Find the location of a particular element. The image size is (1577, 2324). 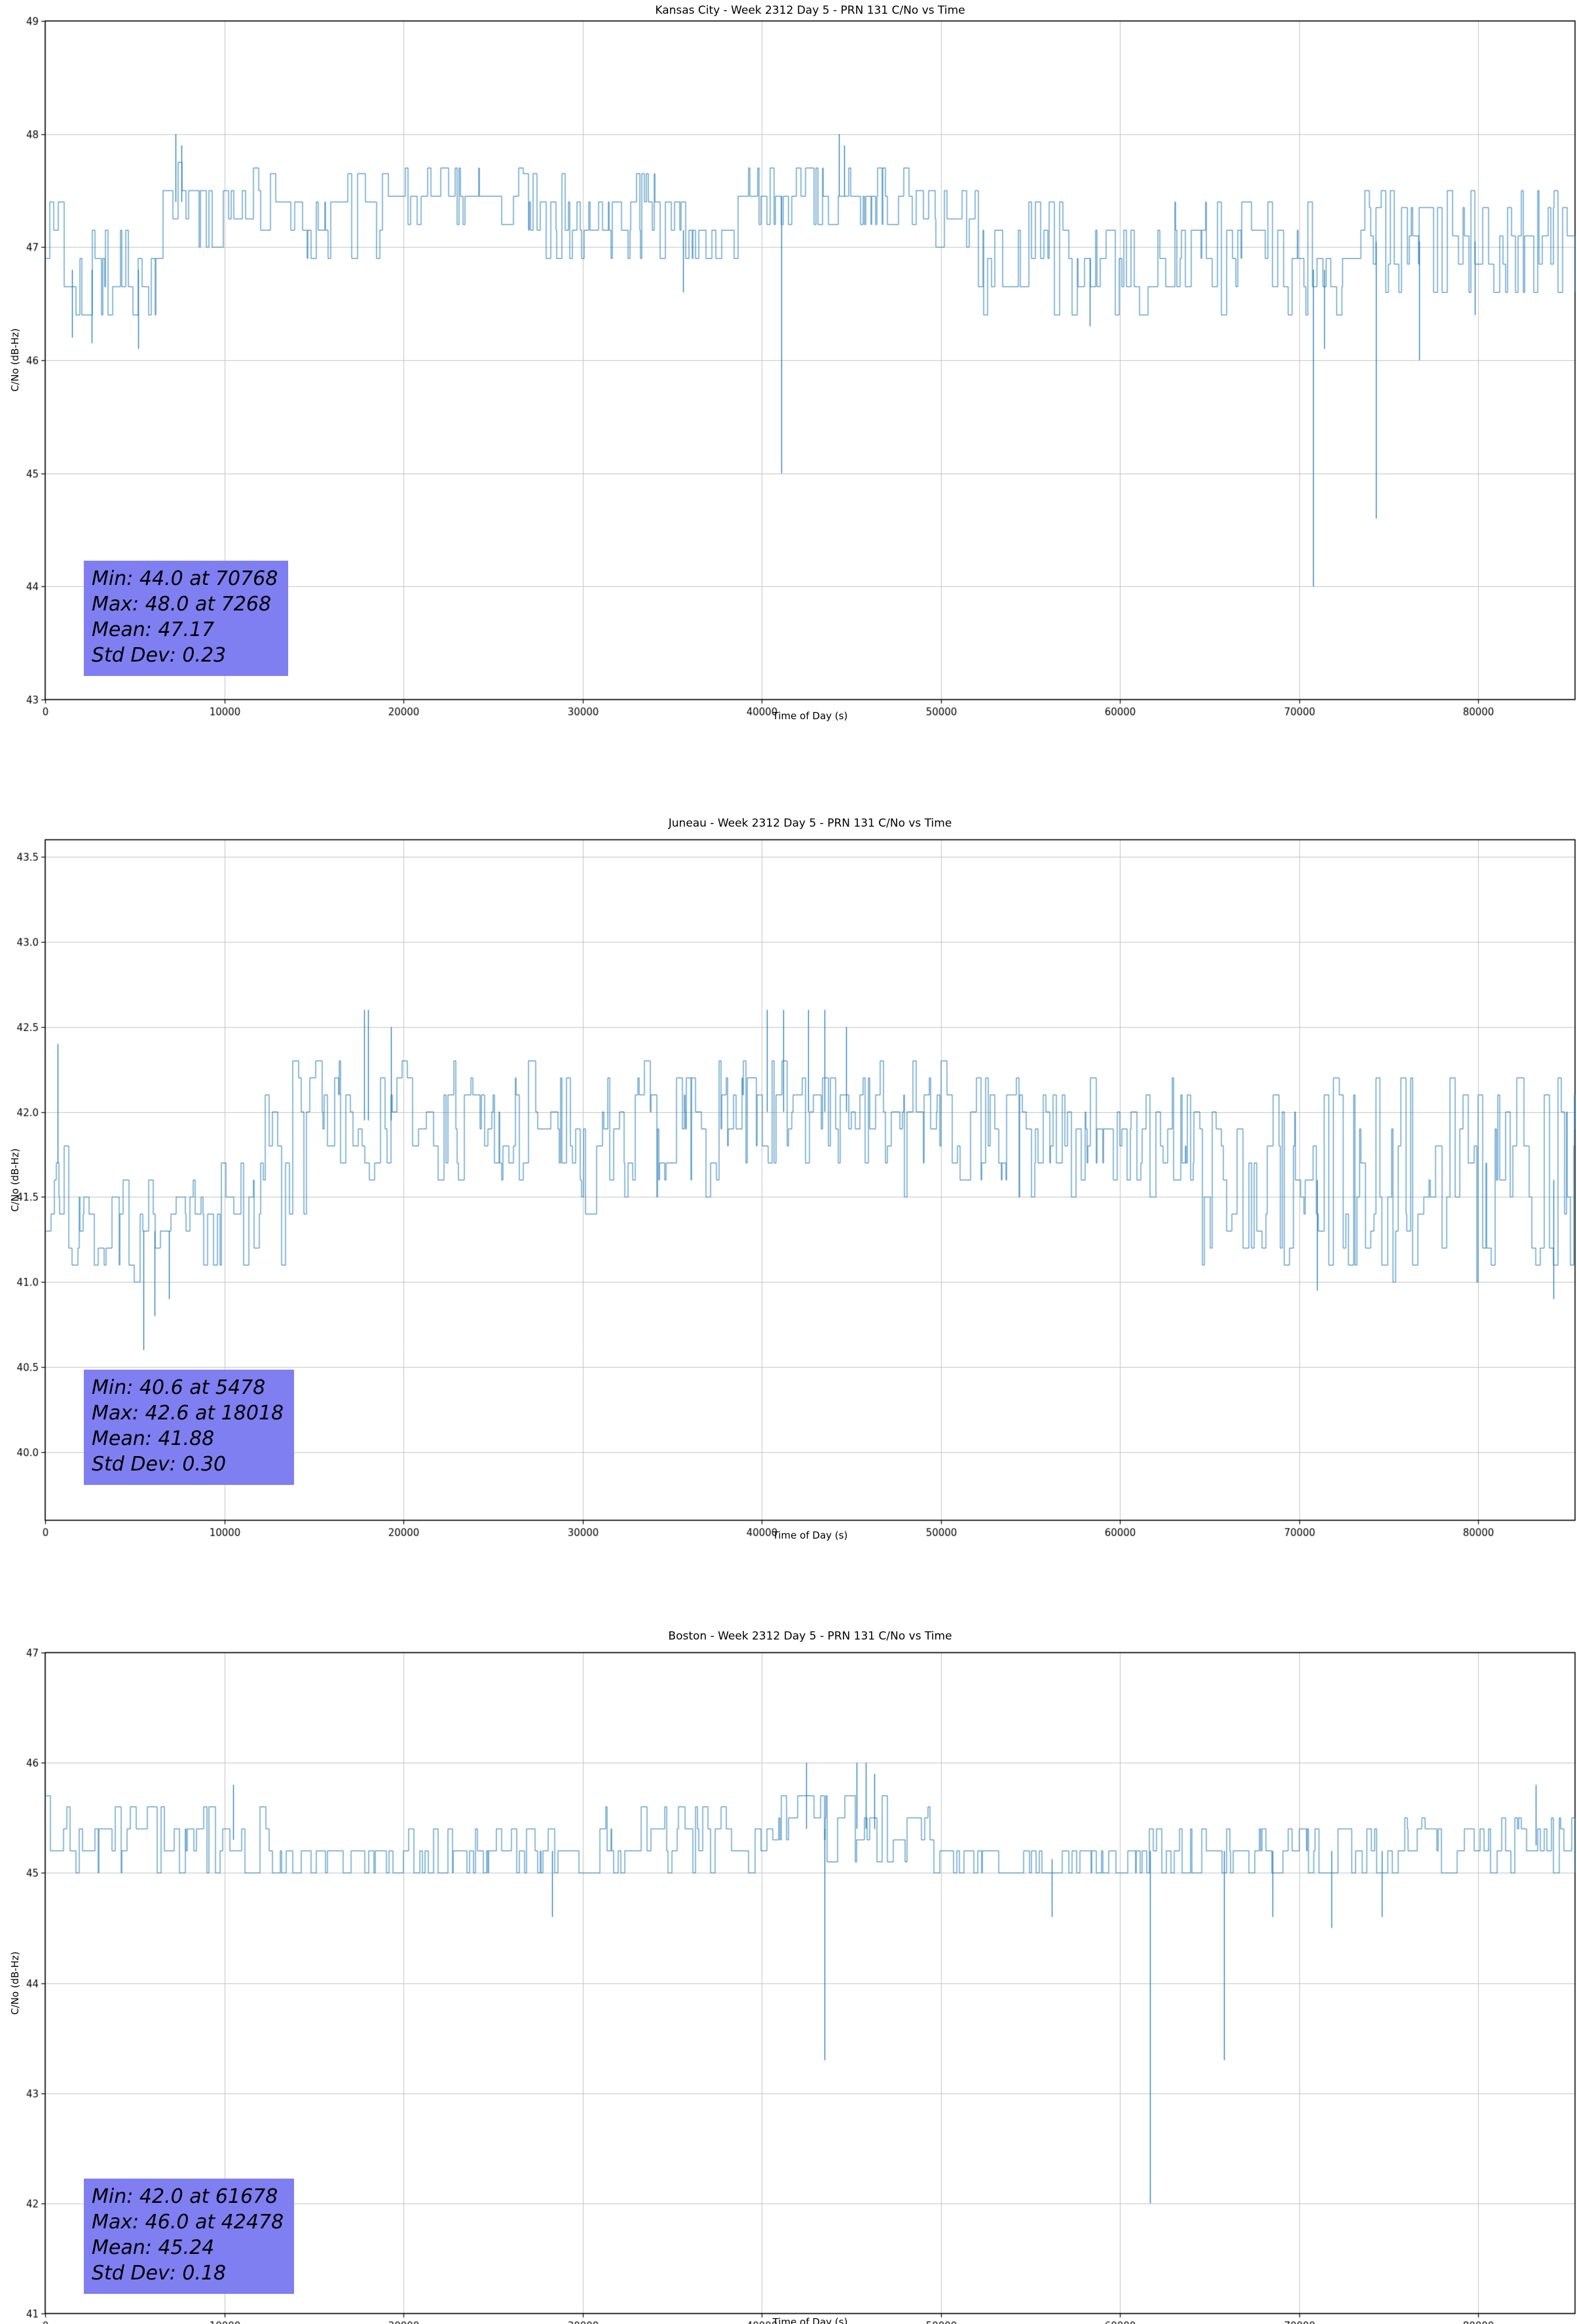

stats-mean: Mean: 47.17 is located at coordinates (153, 629).